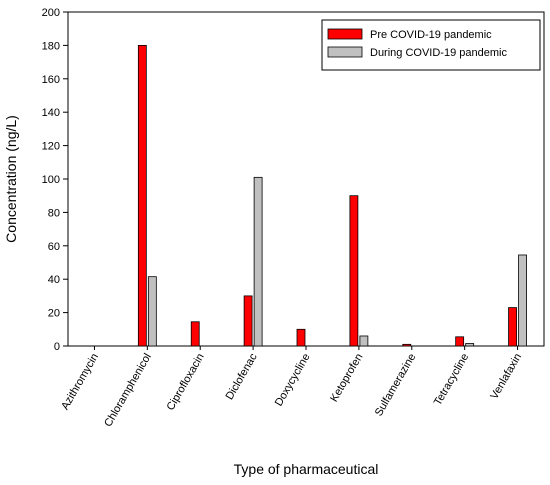 The height and width of the screenshot is (485, 550). What do you see at coordinates (460, 341) in the screenshot?
I see `bar-pre-tetracycline` at bounding box center [460, 341].